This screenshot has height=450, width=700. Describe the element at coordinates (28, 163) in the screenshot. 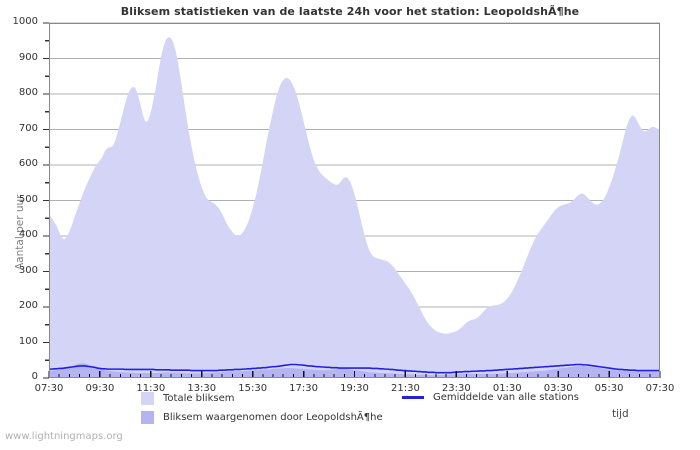

I see `y-tick-label: 600` at that location.